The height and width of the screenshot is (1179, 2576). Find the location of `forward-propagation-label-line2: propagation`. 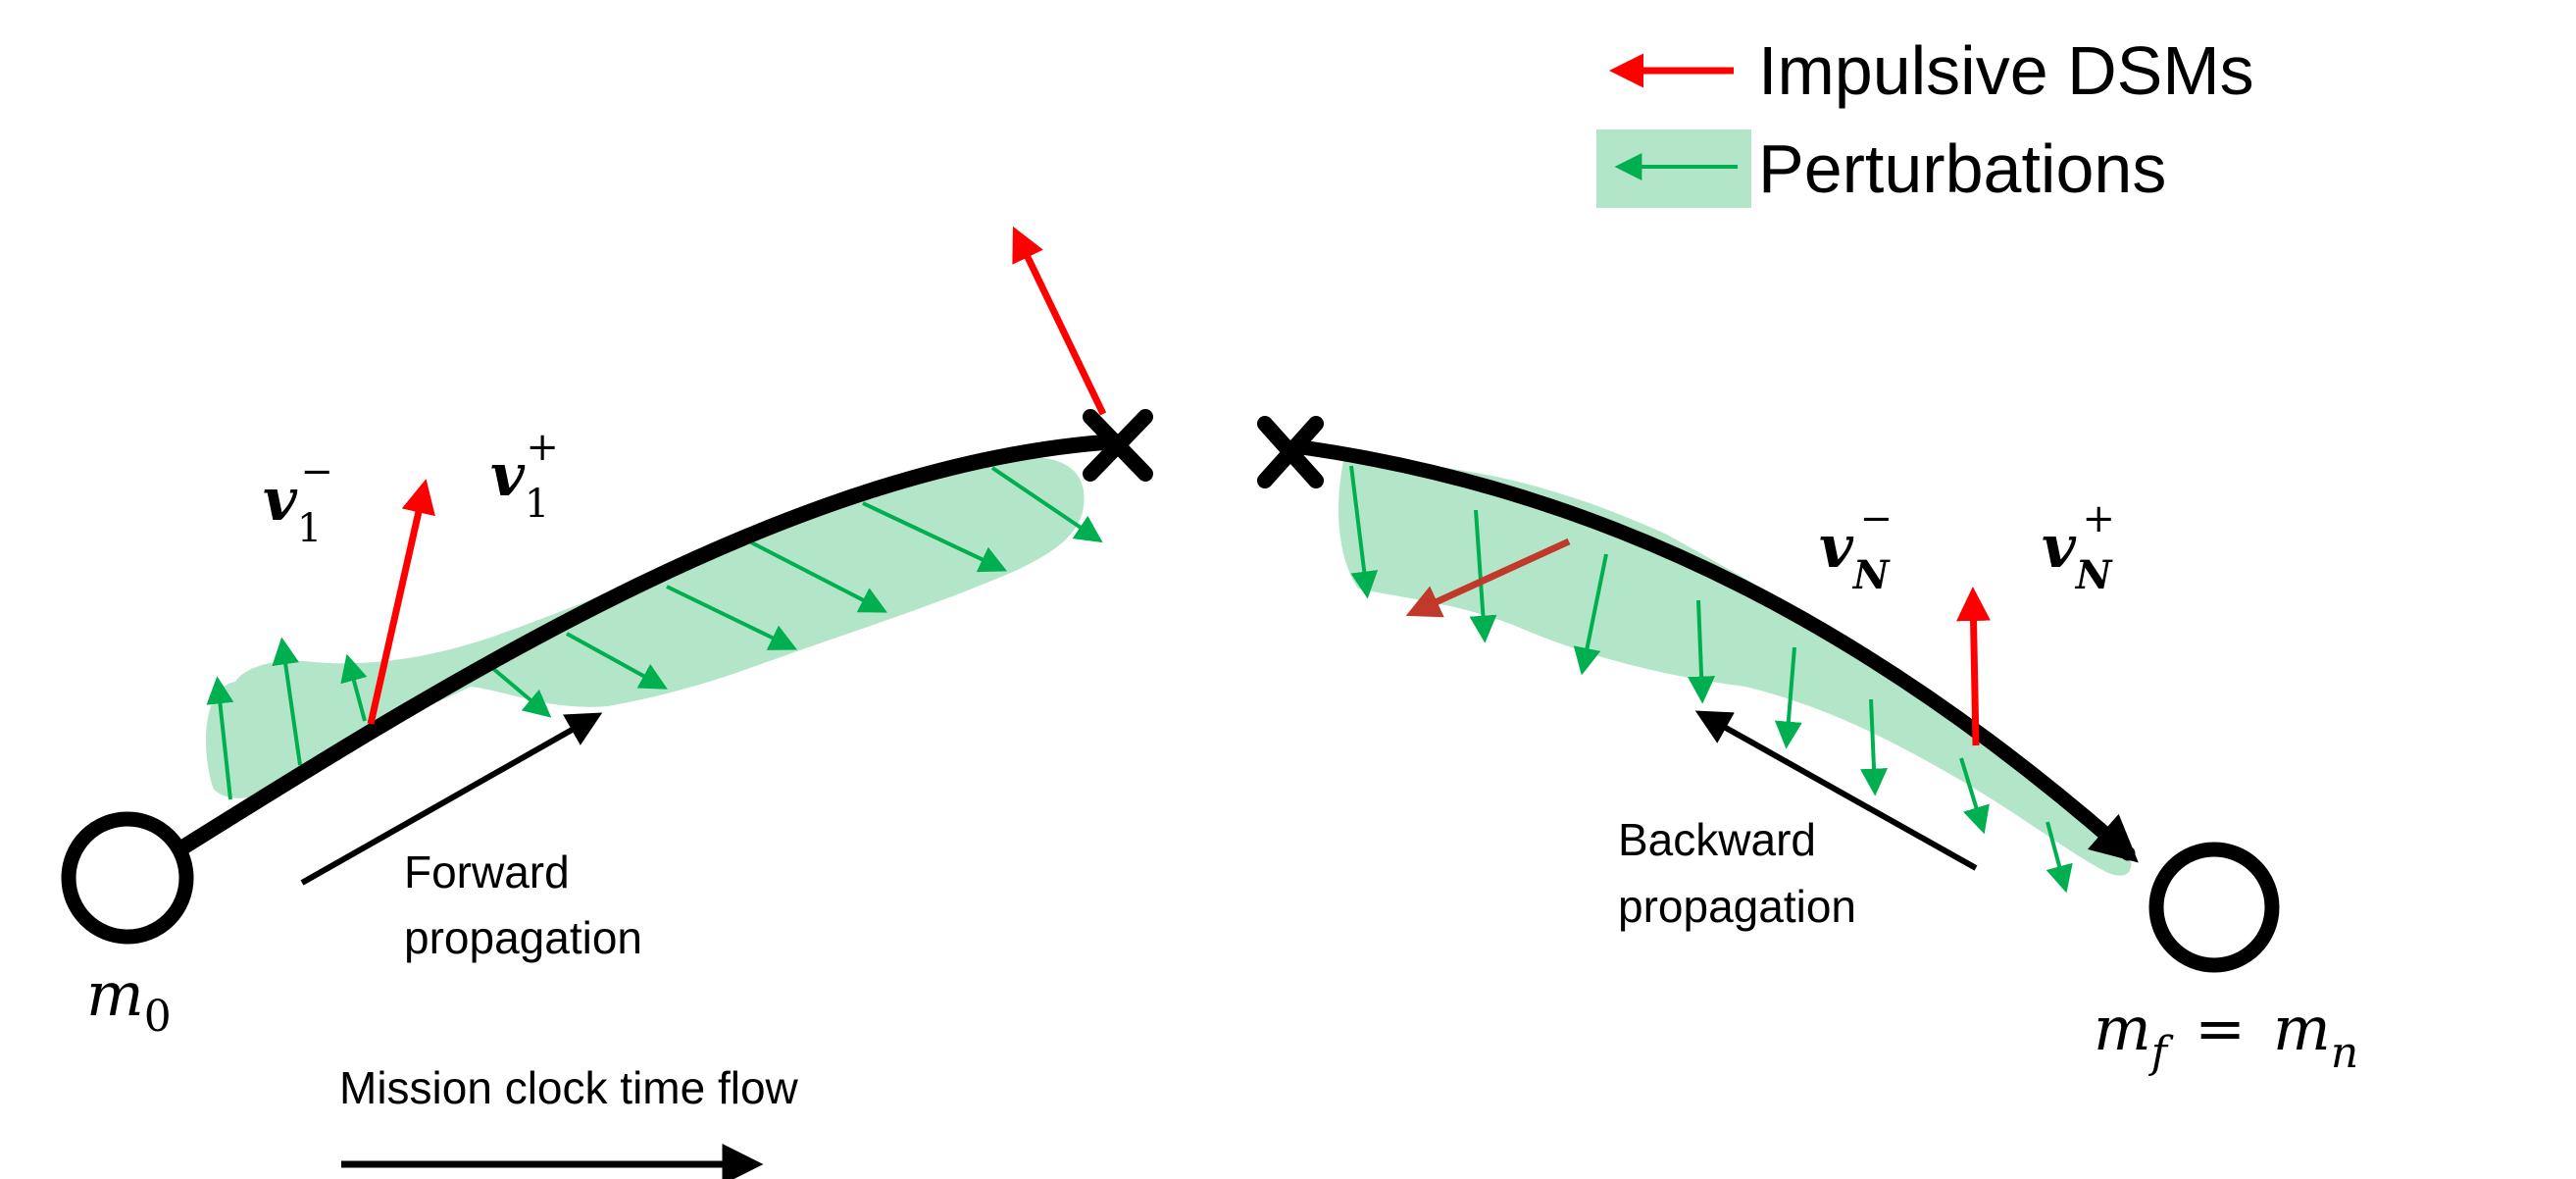

forward-propagation-label-line2: propagation is located at coordinates (523, 937).